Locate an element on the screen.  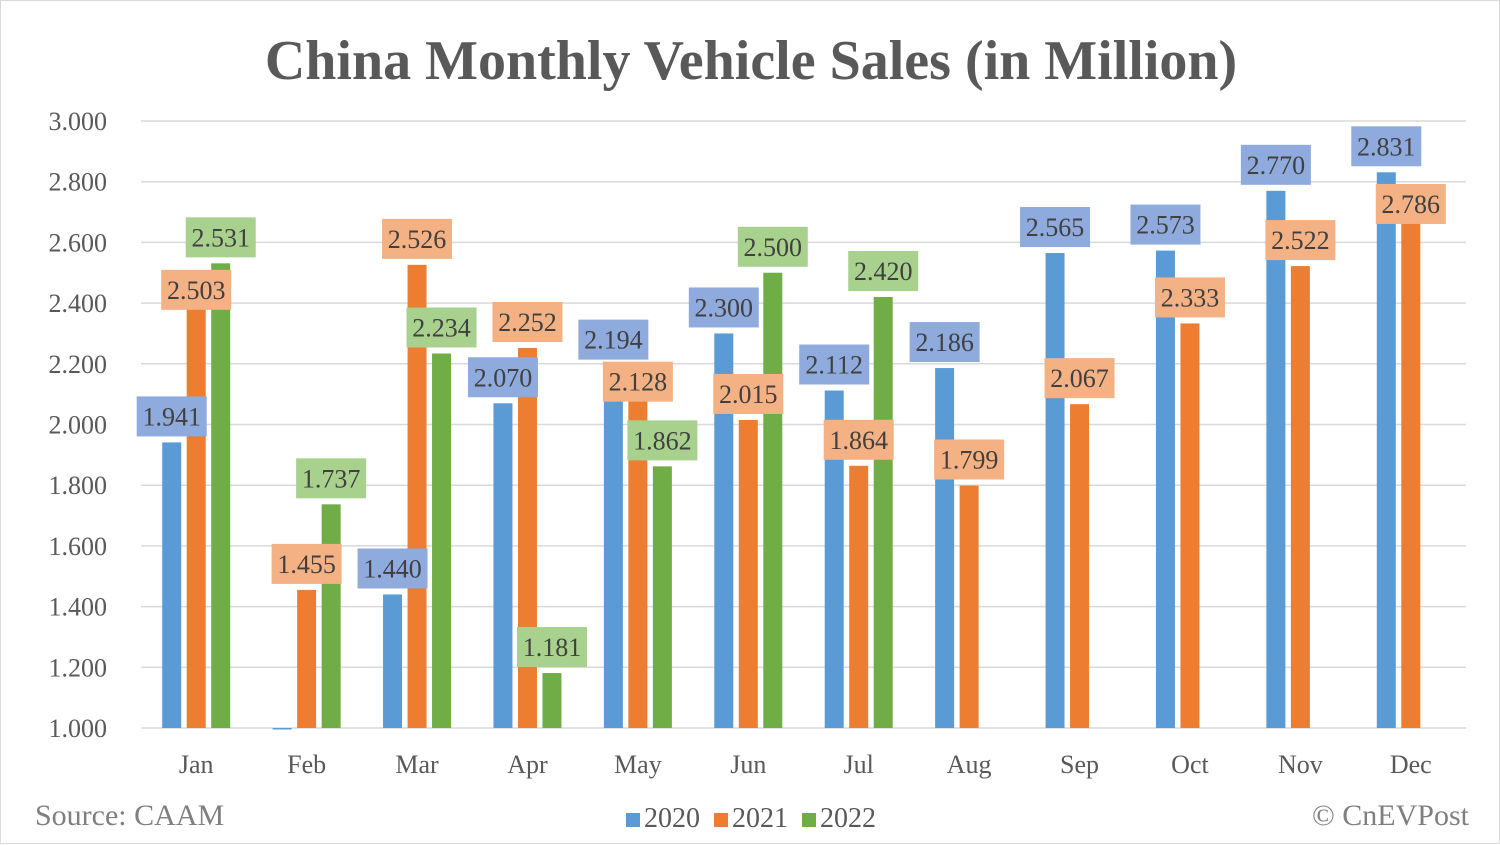
bar-2020-Nov is located at coordinates (1276, 459).